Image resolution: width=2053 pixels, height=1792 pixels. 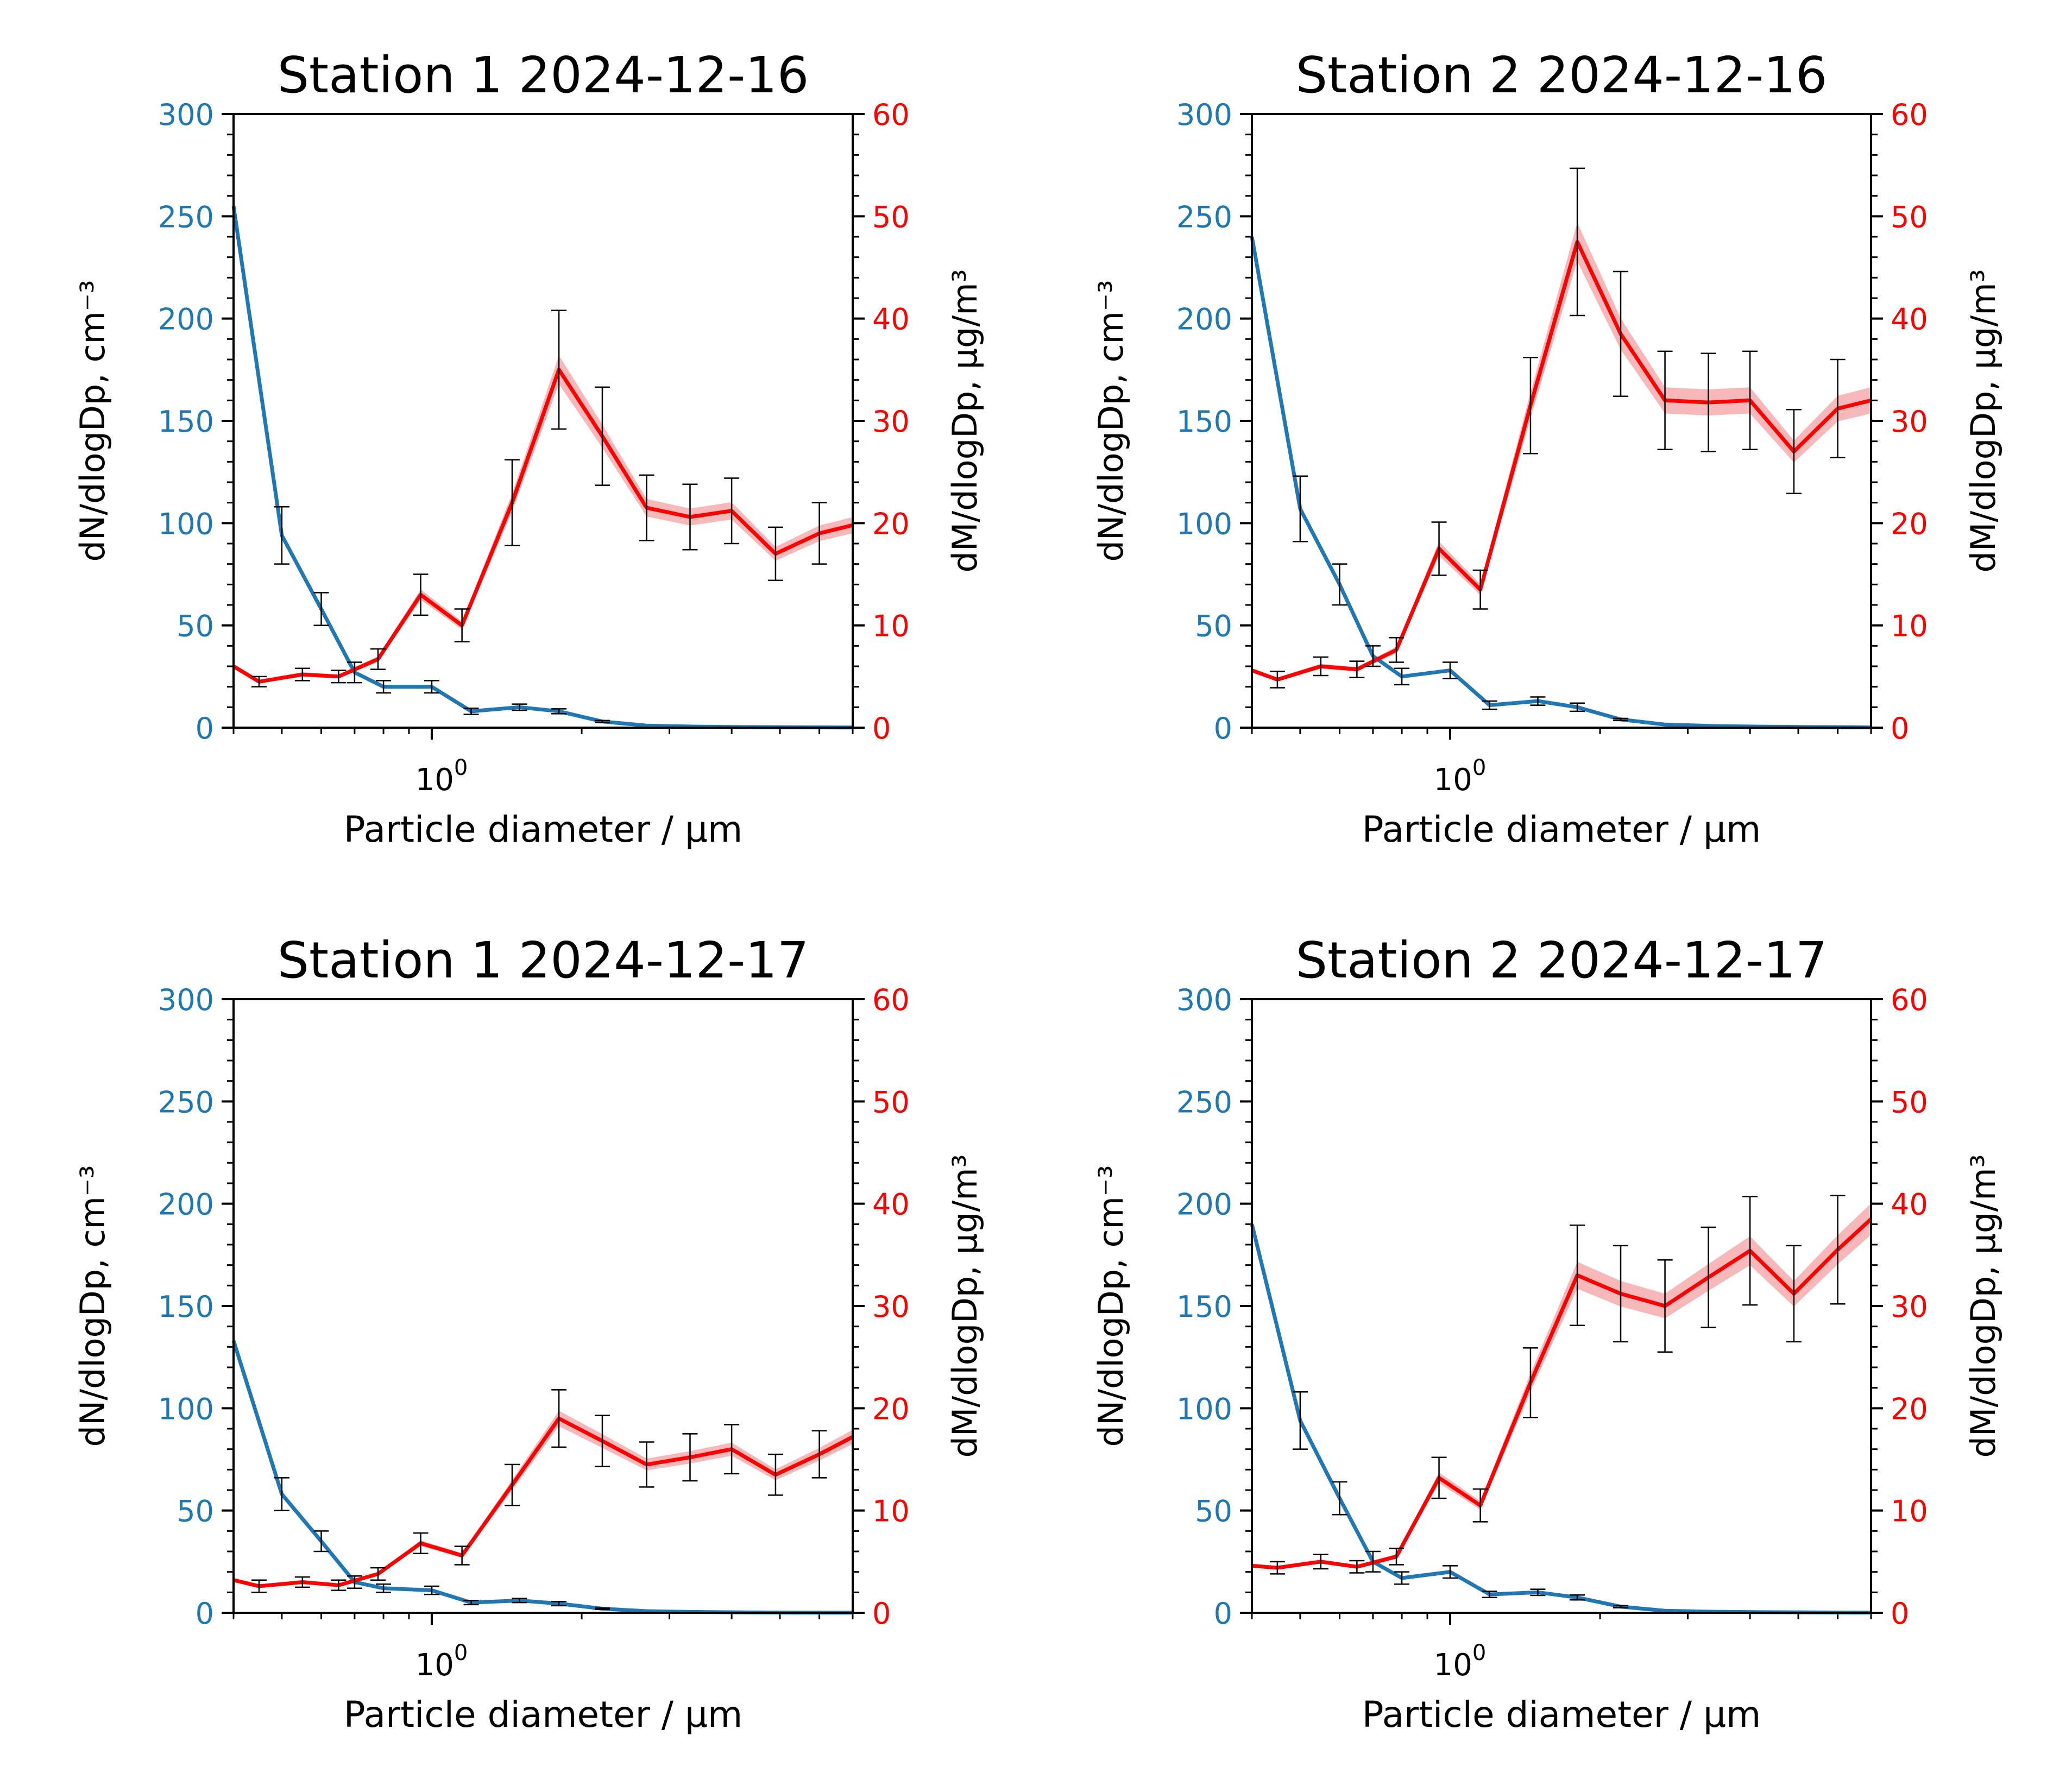 What do you see at coordinates (543, 960) in the screenshot?
I see `panel-title: Station 1 2024-12-17` at bounding box center [543, 960].